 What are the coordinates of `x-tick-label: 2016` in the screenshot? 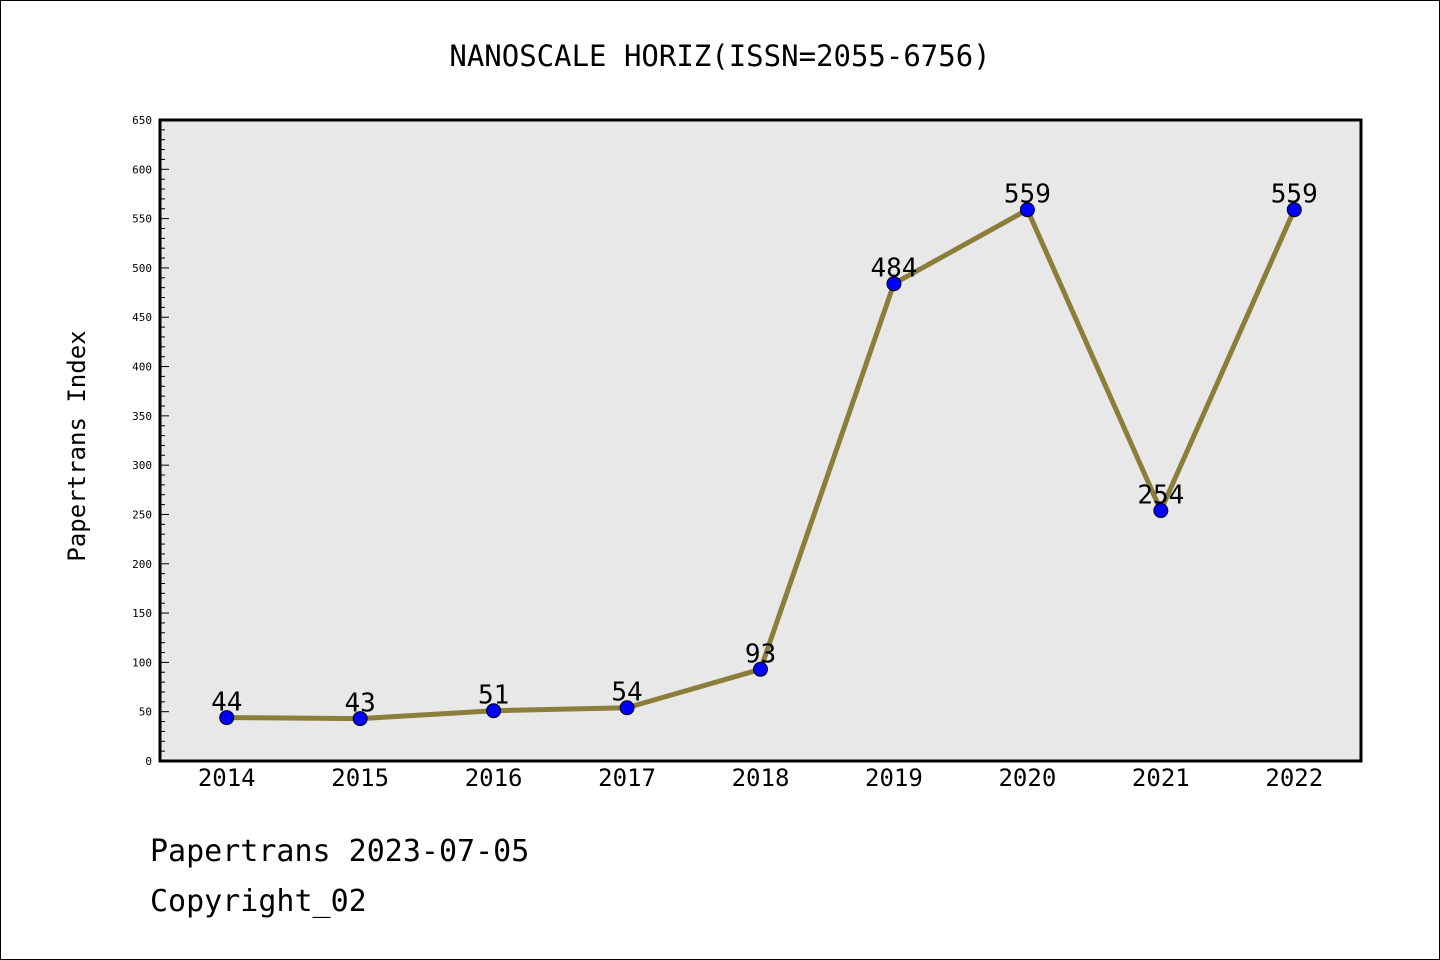 It's located at (494, 778).